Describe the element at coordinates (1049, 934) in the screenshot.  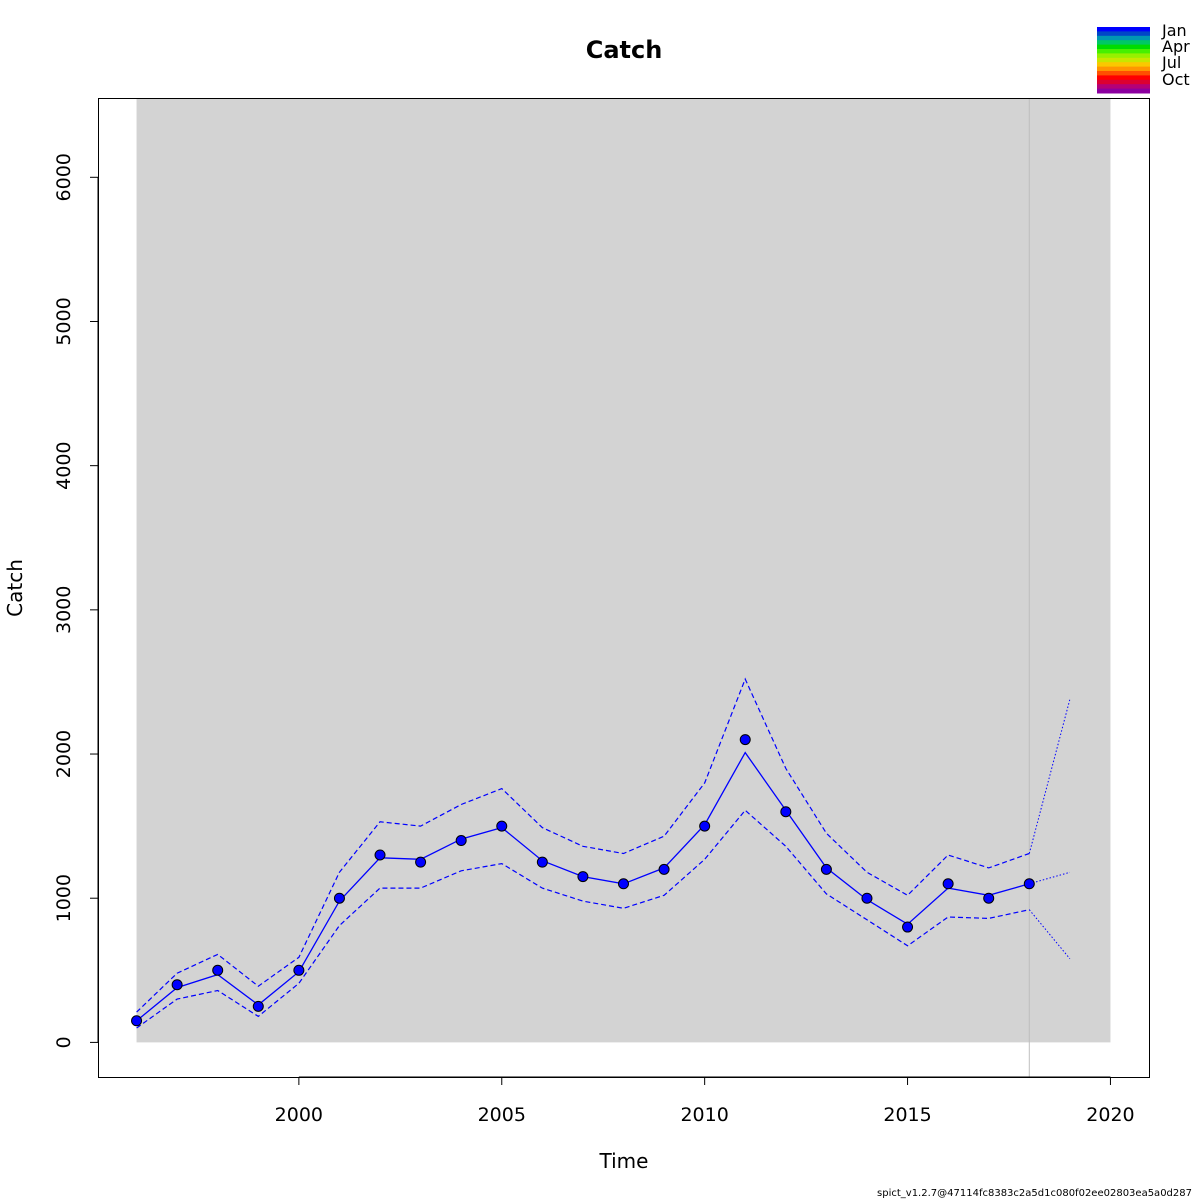
I see `series-forecast-lower-line` at that location.